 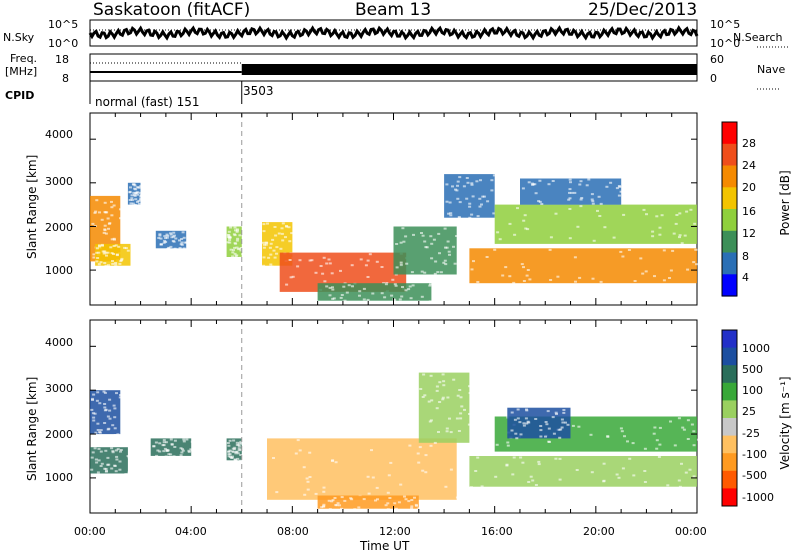 What do you see at coordinates (729, 462) in the screenshot?
I see `velocity-colorbar-cell` at bounding box center [729, 462].